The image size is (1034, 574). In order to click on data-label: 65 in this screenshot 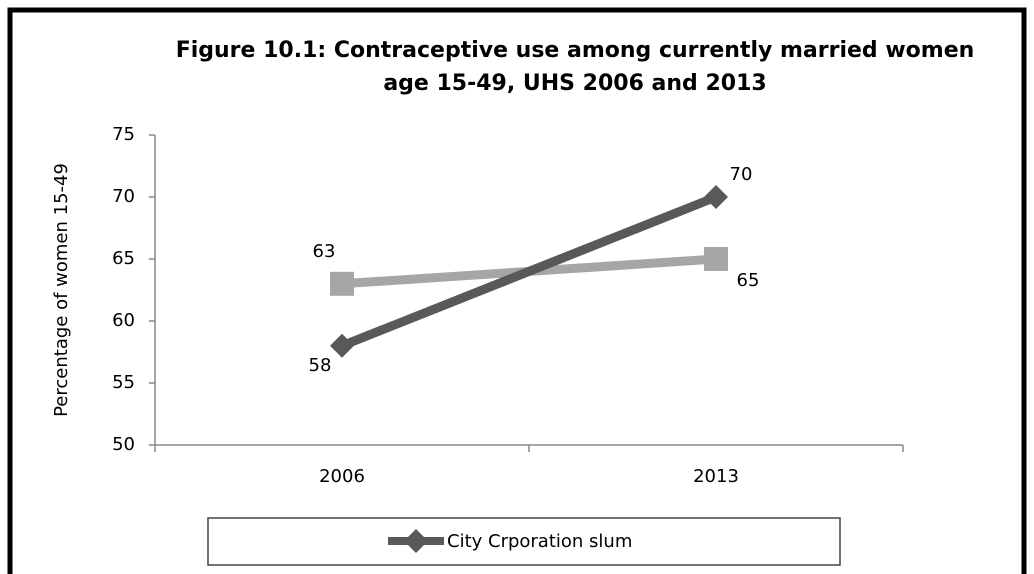, I will do `click(748, 280)`.